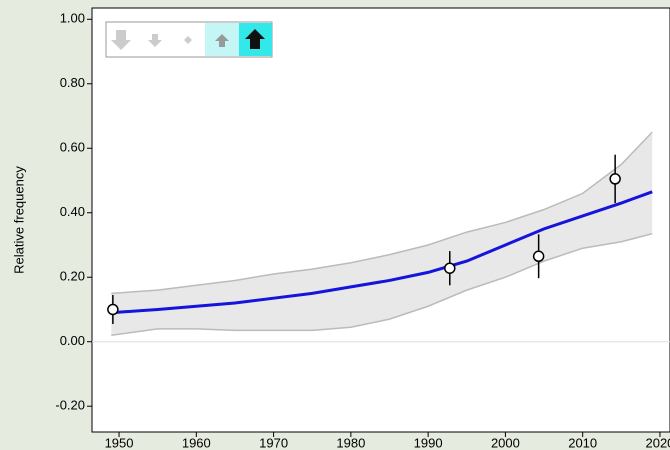 This screenshot has height=450, width=670. What do you see at coordinates (18, 220) in the screenshot?
I see `y-axis-label: Relative frequency` at bounding box center [18, 220].